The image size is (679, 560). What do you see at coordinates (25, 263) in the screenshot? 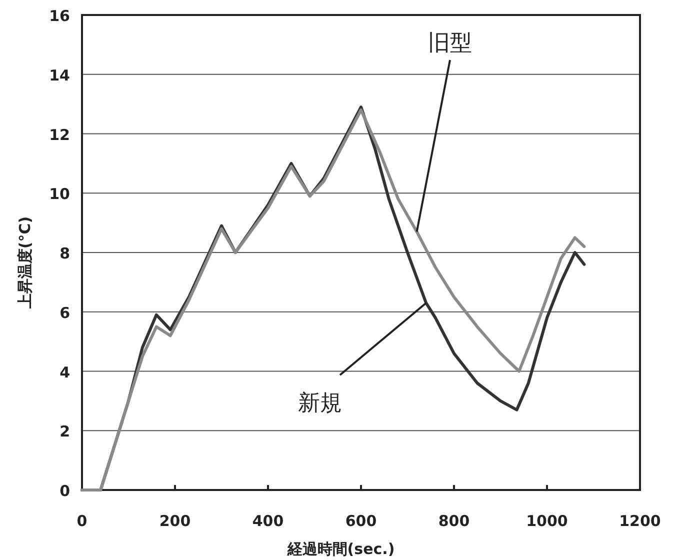
I see `y-axis-title: 上昇温度(°C)` at bounding box center [25, 263].